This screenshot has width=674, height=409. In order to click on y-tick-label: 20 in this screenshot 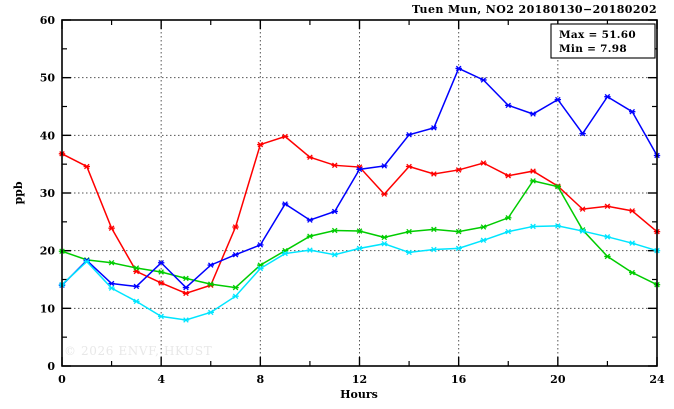, I will do `click(48, 251)`.